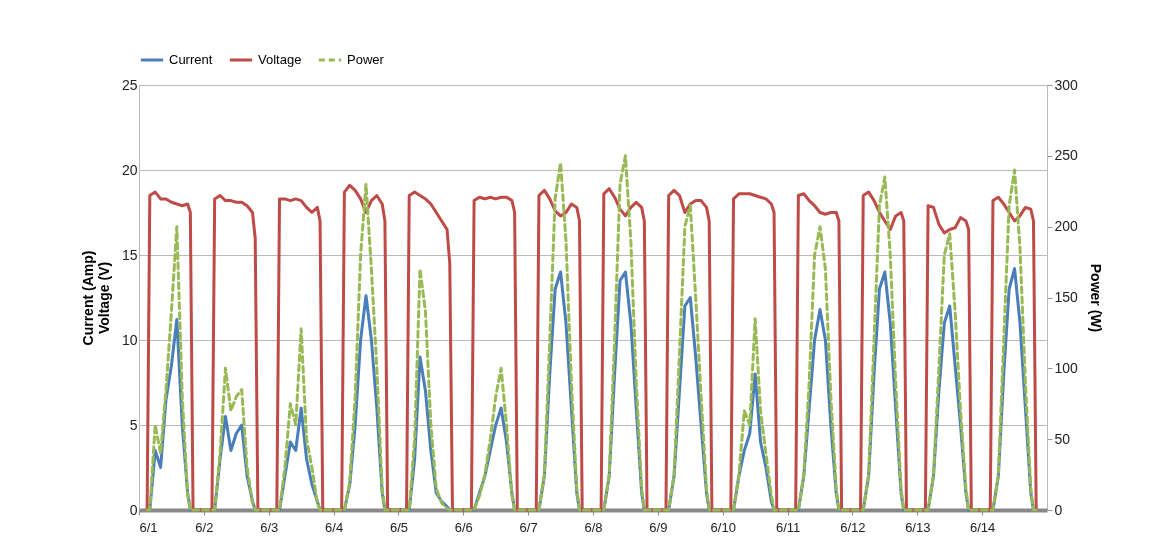 This screenshot has height=560, width=1168. Describe the element at coordinates (129, 254) in the screenshot. I see `y-tick-label: 15` at that location.